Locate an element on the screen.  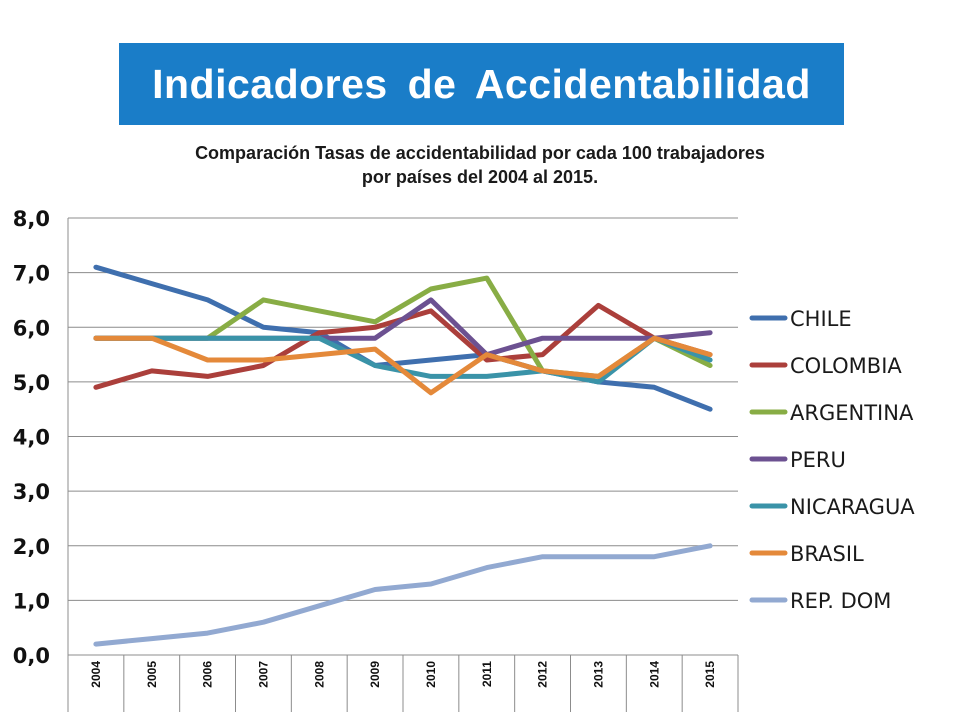
x-tick-label: 2008 is located at coordinates (319, 674).